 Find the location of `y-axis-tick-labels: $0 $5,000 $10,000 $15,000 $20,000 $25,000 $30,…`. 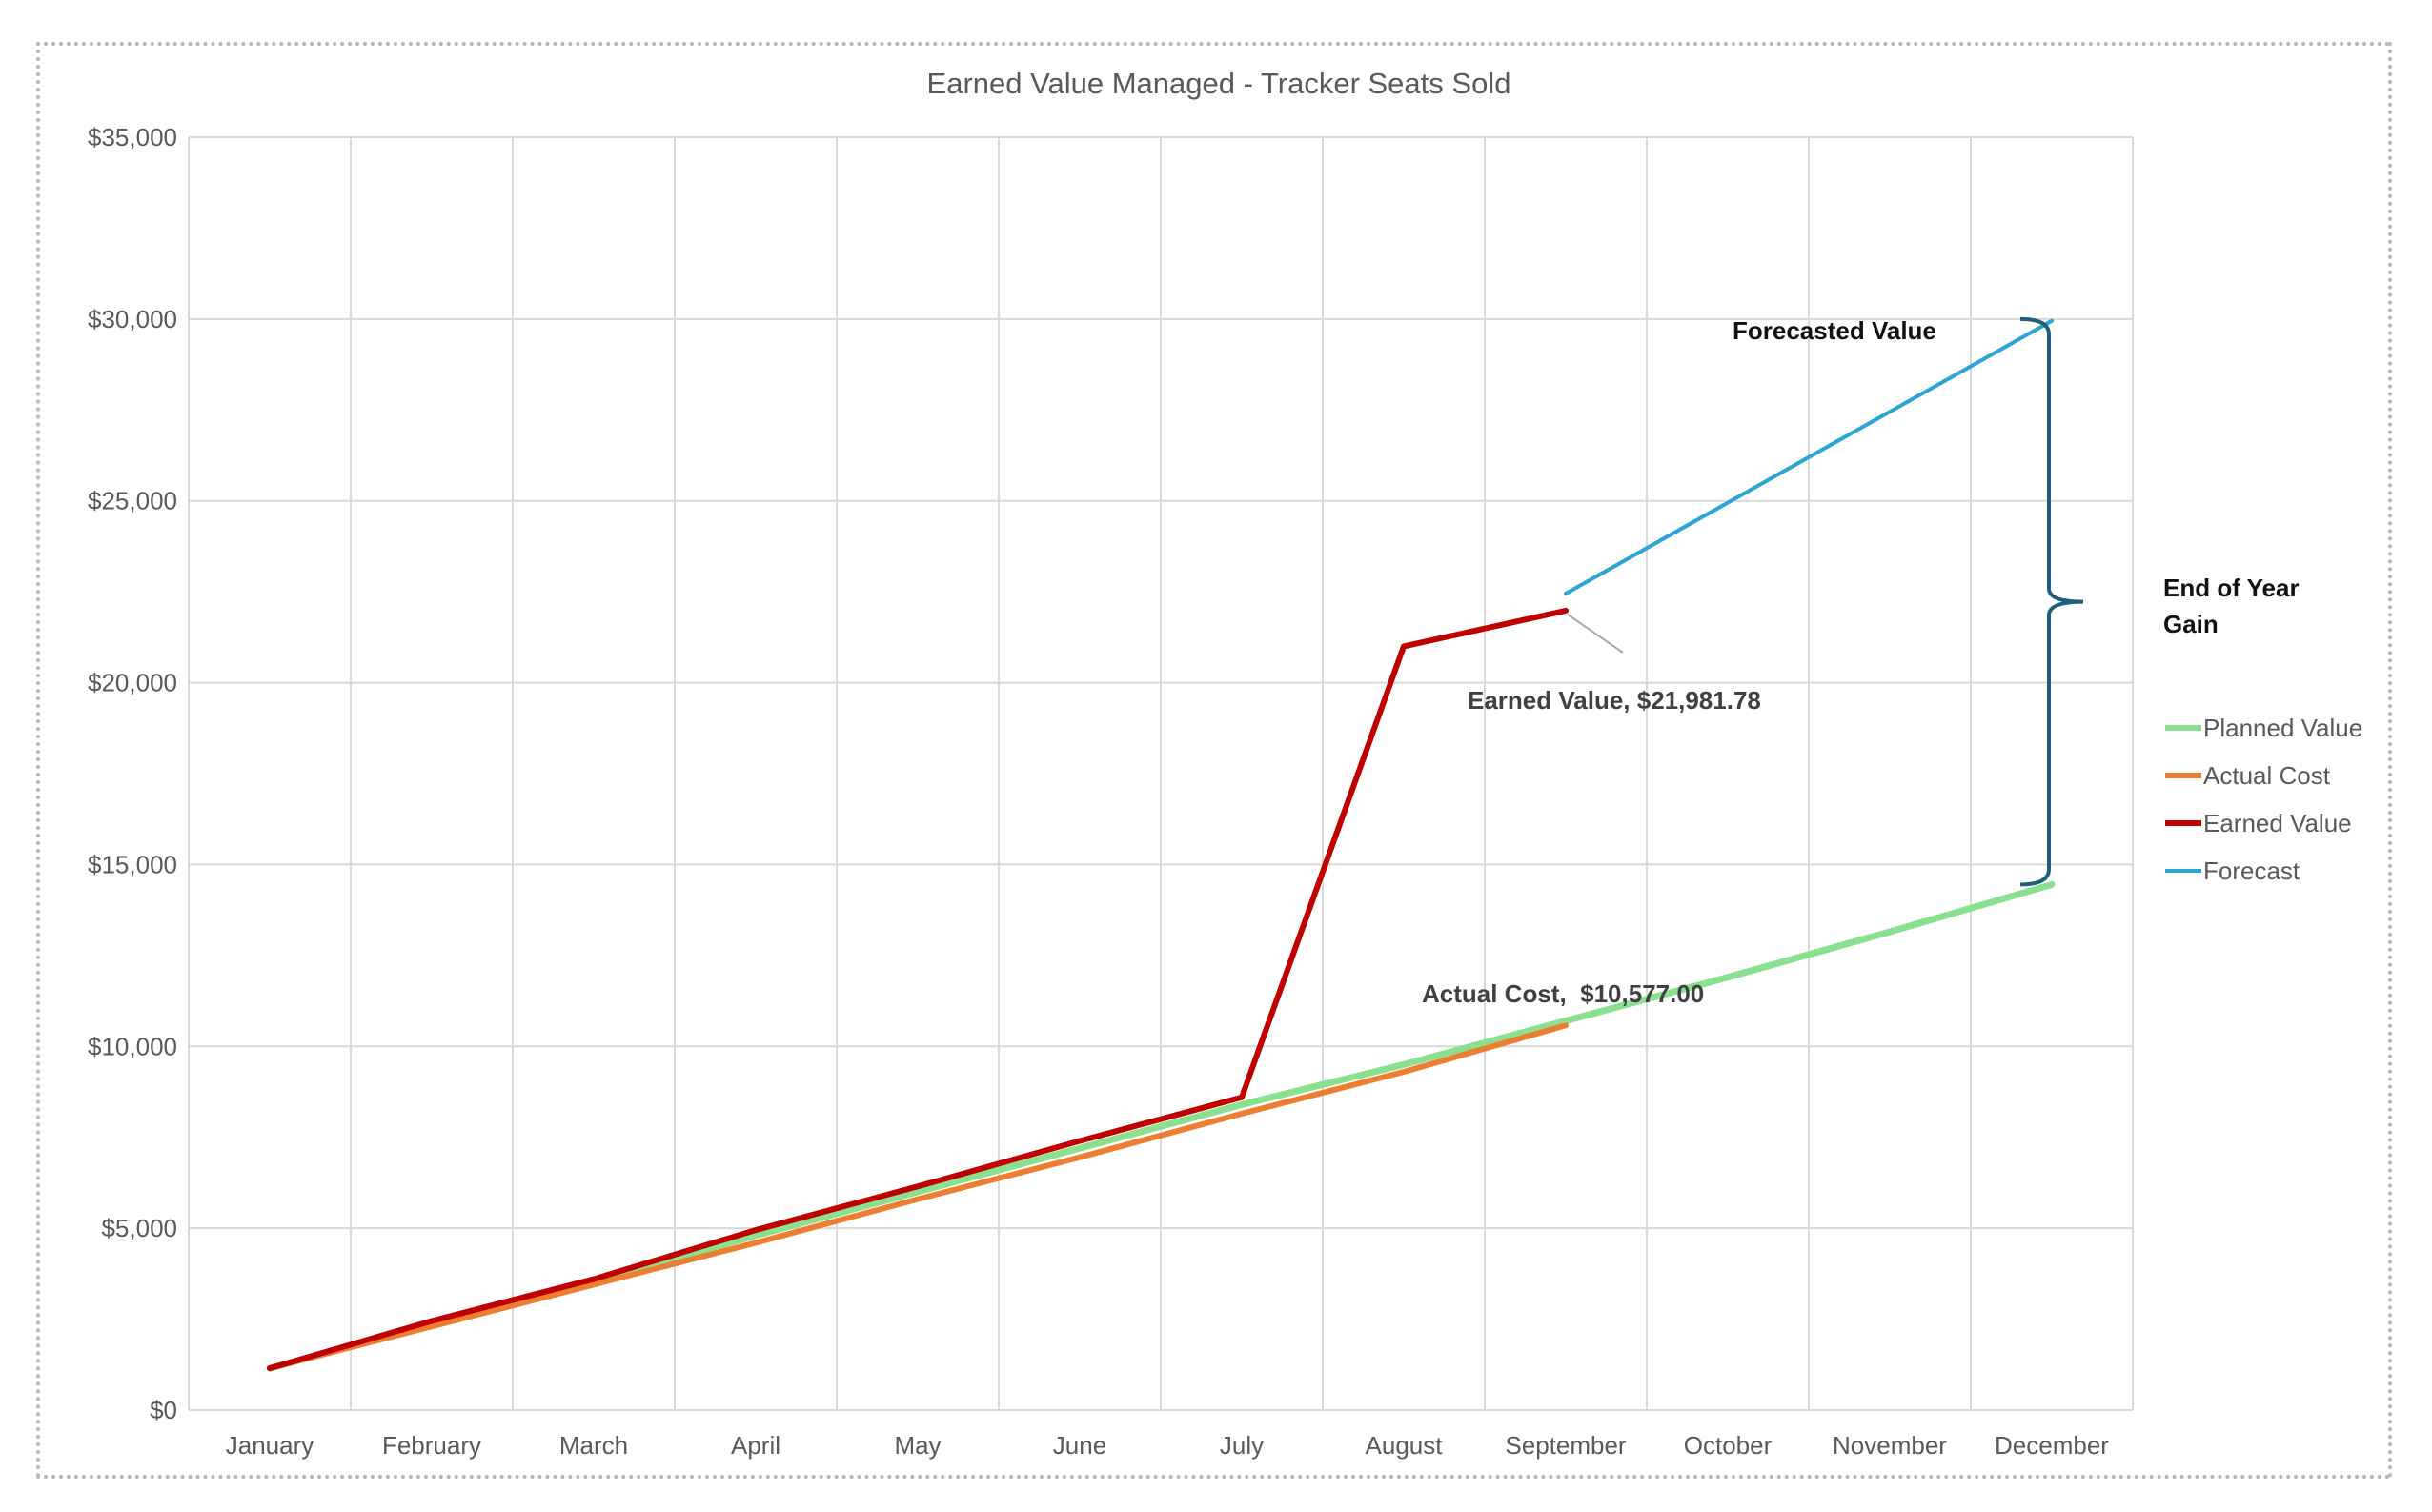

y-axis-tick-labels: $0 $5,000 $10,000 $15,000 $20,000 $25,000 $30,… is located at coordinates (132, 773).